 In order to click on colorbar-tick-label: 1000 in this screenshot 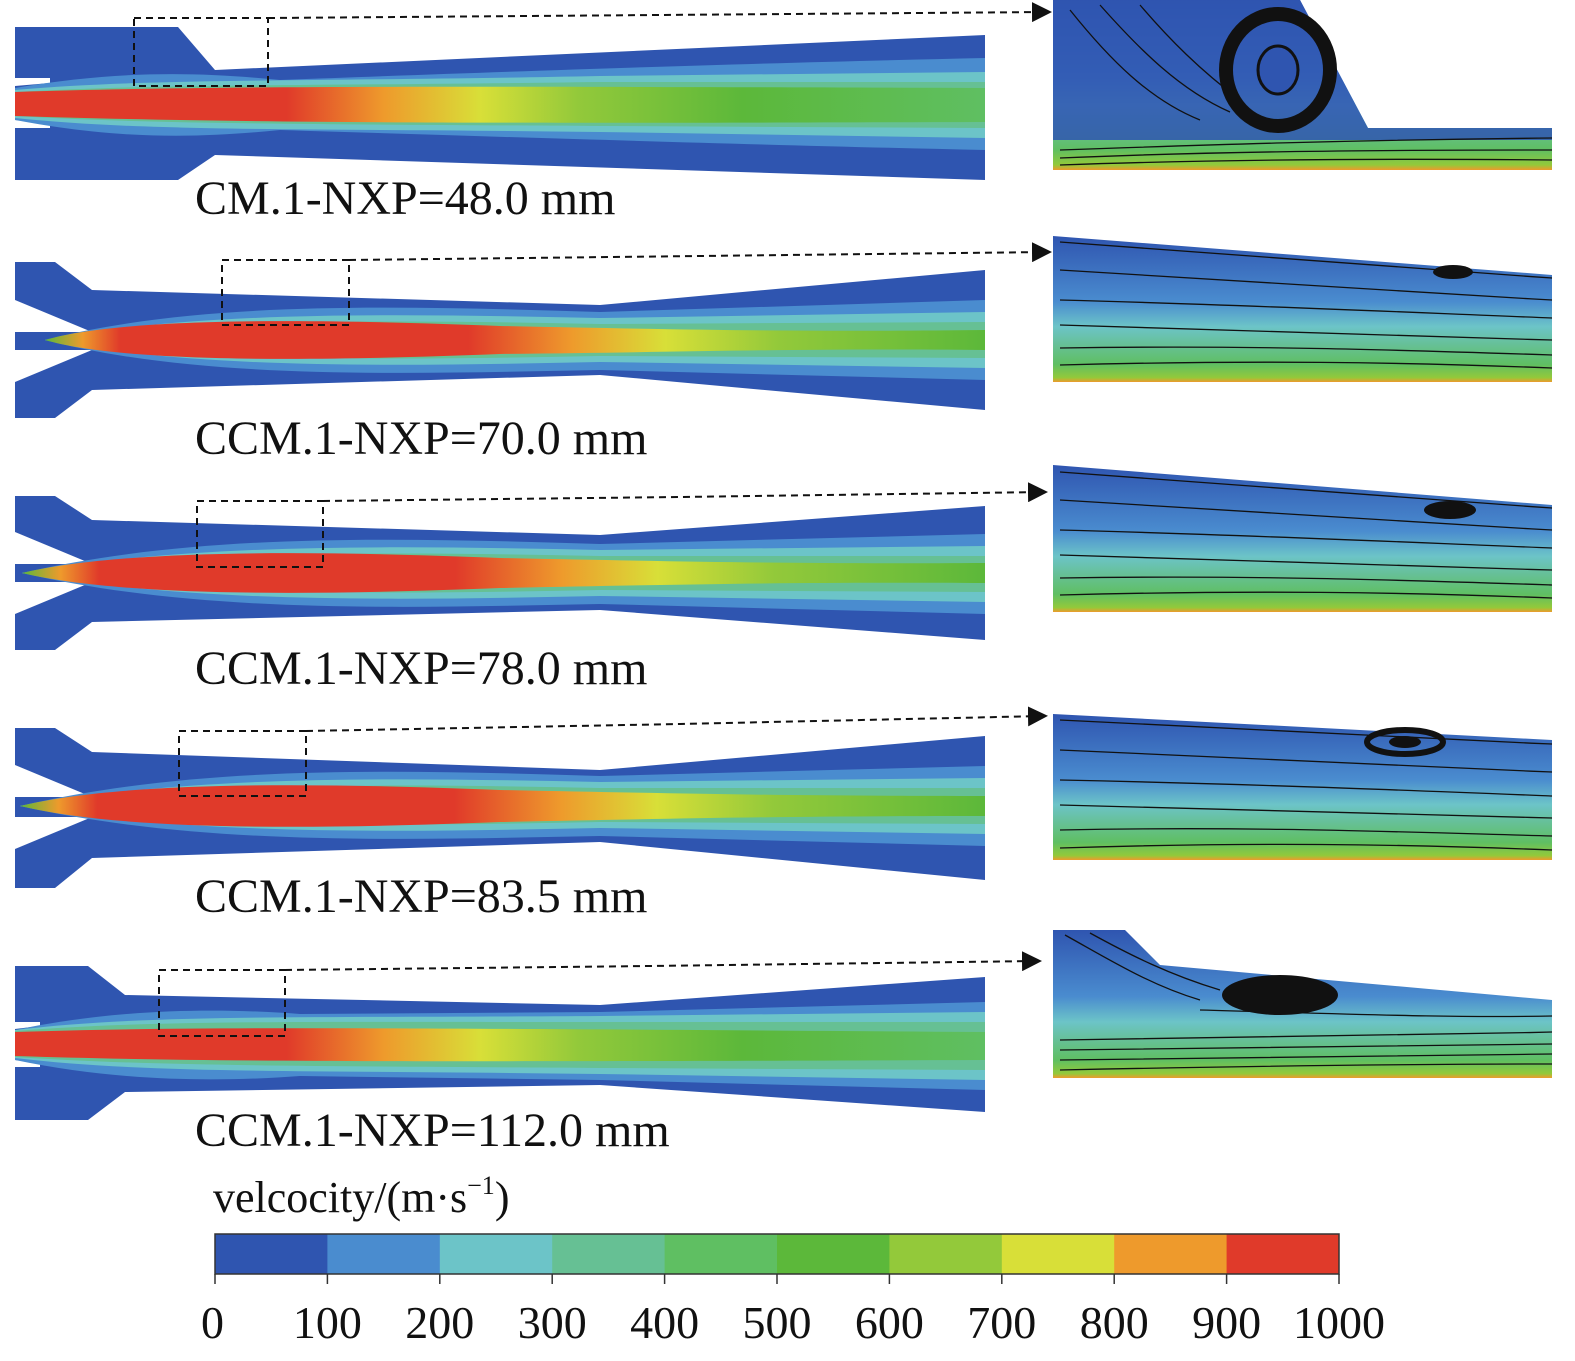, I will do `click(1339, 1322)`.